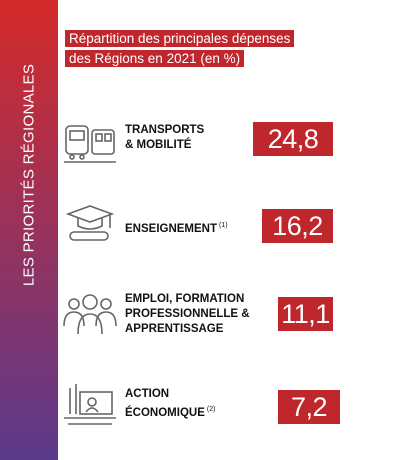 The image size is (414, 460). What do you see at coordinates (293, 155) in the screenshot?
I see `value-box: 24,8 %` at bounding box center [293, 155].